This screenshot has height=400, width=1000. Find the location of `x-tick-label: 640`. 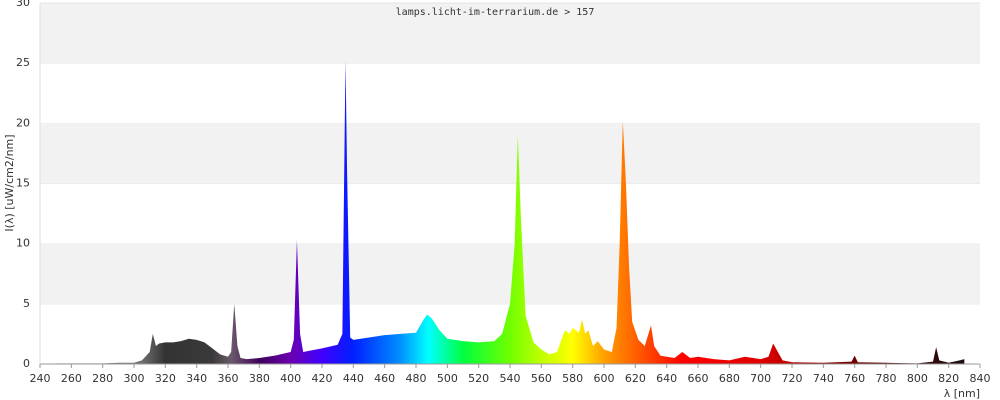

x-tick-label: 640 is located at coordinates (666, 378).